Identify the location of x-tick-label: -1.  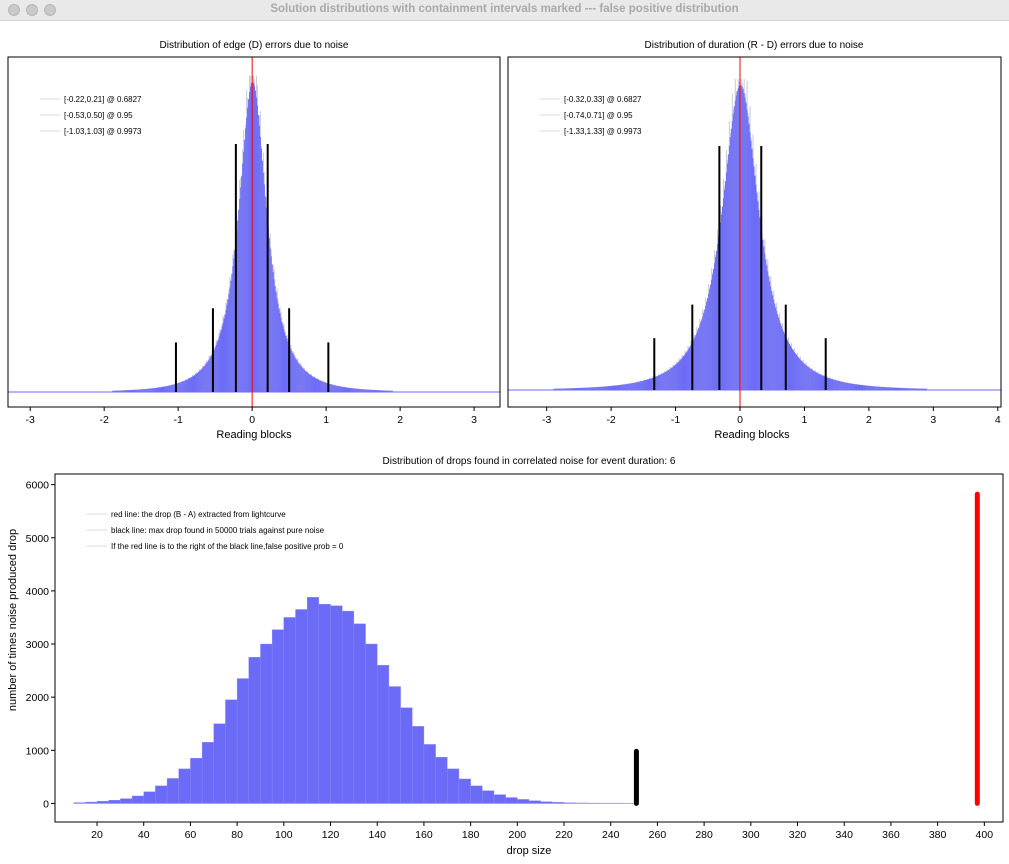
(675, 420).